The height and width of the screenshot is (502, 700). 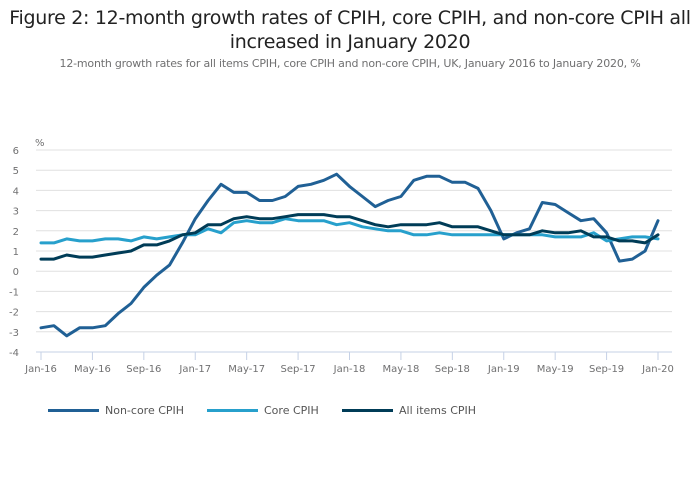 I want to click on y-tick-label: -4, so click(x=14, y=353).